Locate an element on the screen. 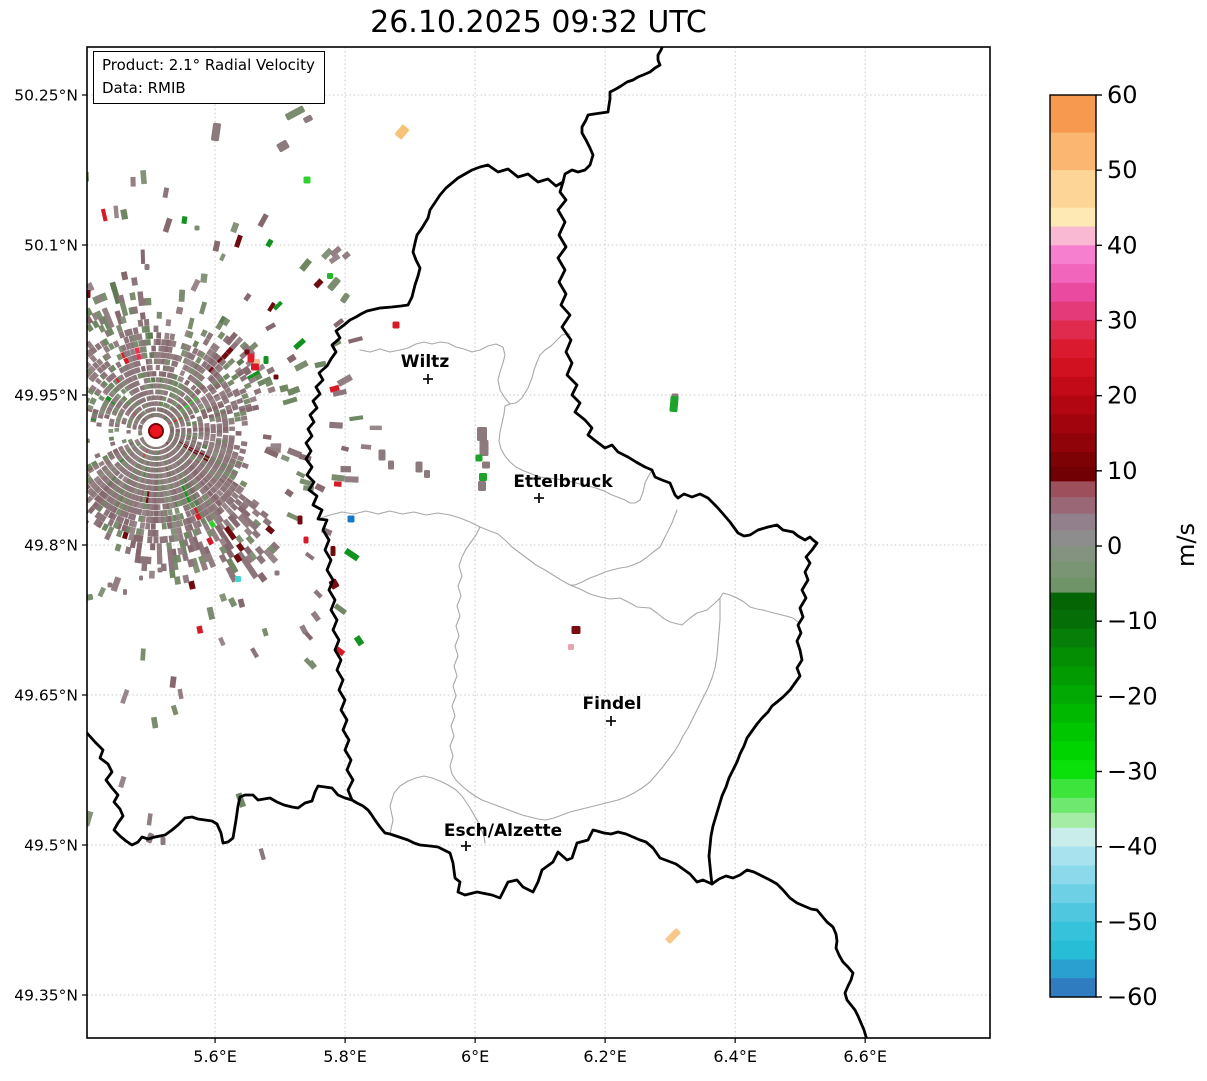 Image resolution: width=1207 pixels, height=1081 pixels. colorbar-unit-label: m/s is located at coordinates (1186, 545).